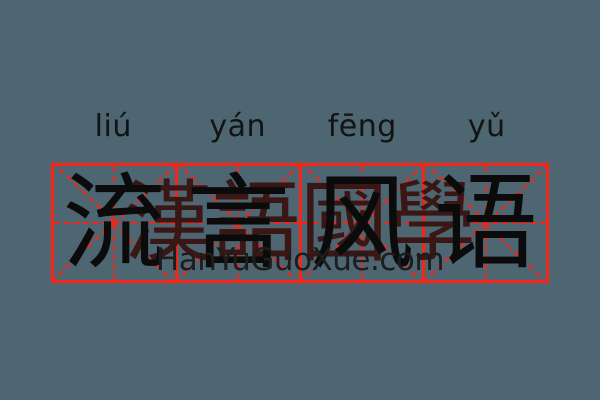  I want to click on pinyin-yu: yǔ, so click(486, 126).